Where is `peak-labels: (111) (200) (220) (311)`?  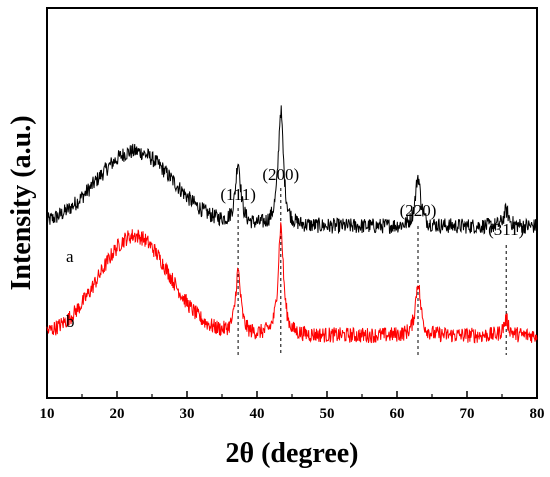
peak-labels: (111) (200) (220) (311) is located at coordinates (372, 202).